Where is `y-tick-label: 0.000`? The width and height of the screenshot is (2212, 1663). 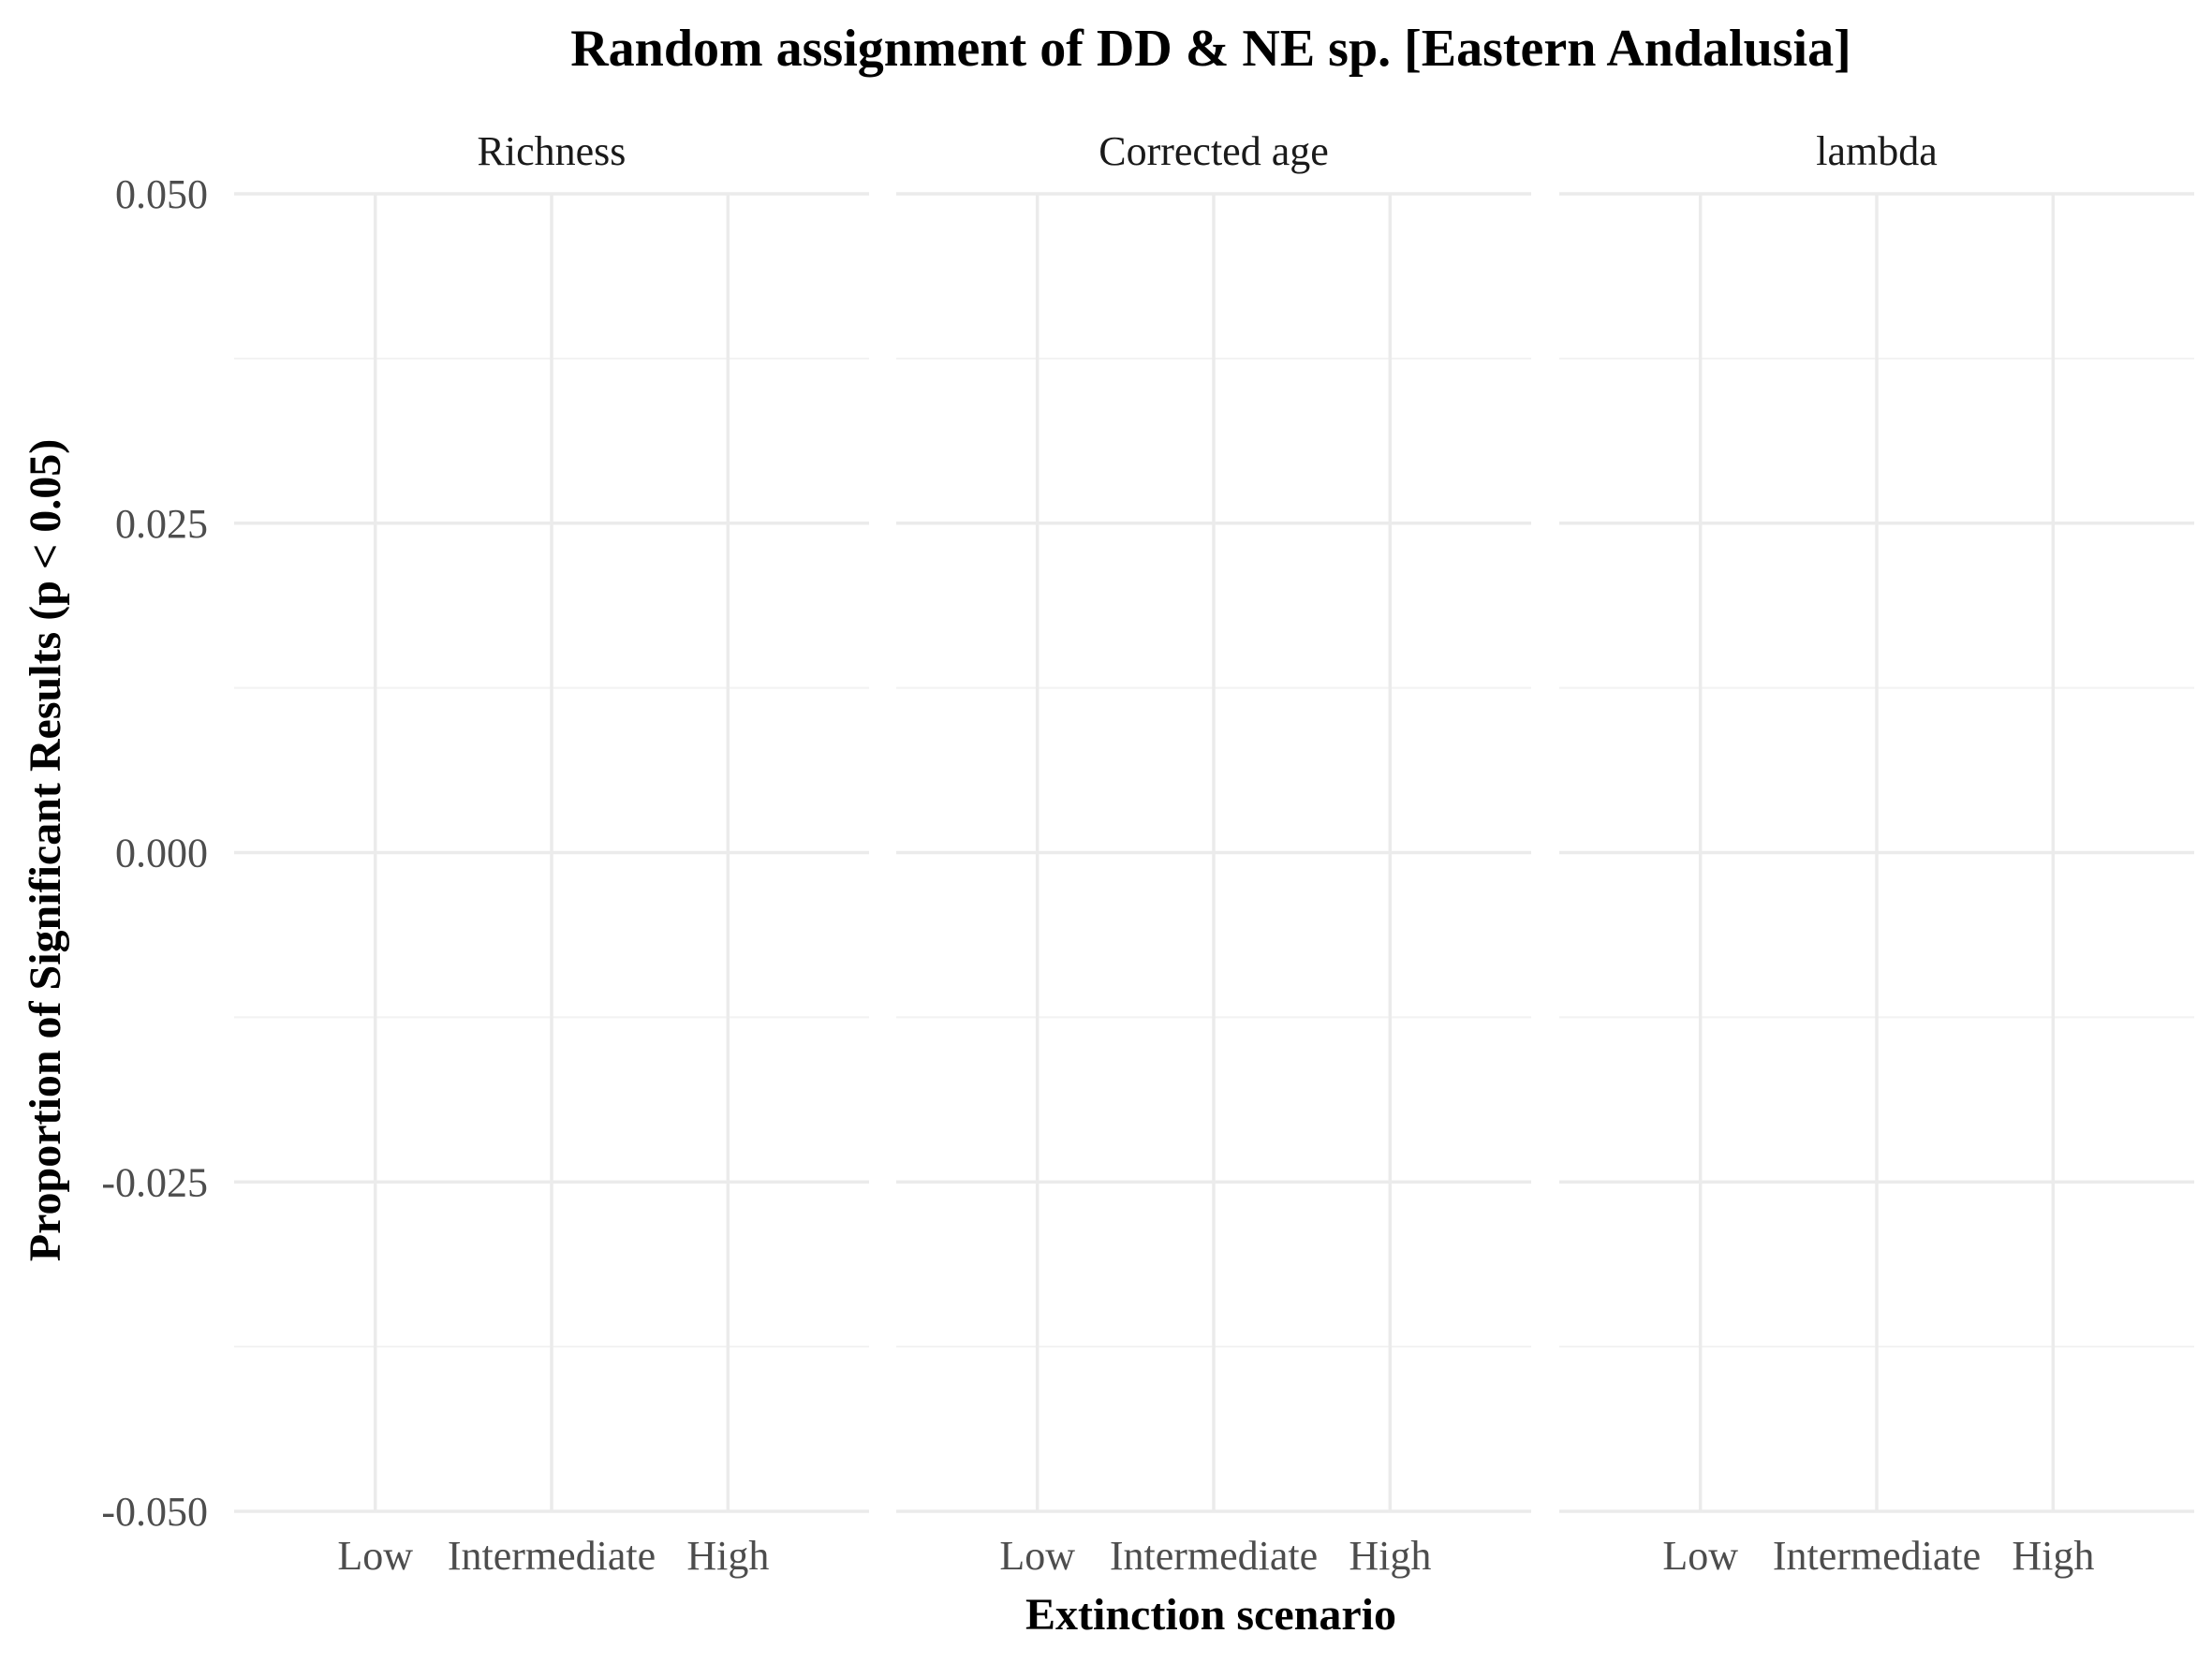 y-tick-label: 0.000 is located at coordinates (162, 853).